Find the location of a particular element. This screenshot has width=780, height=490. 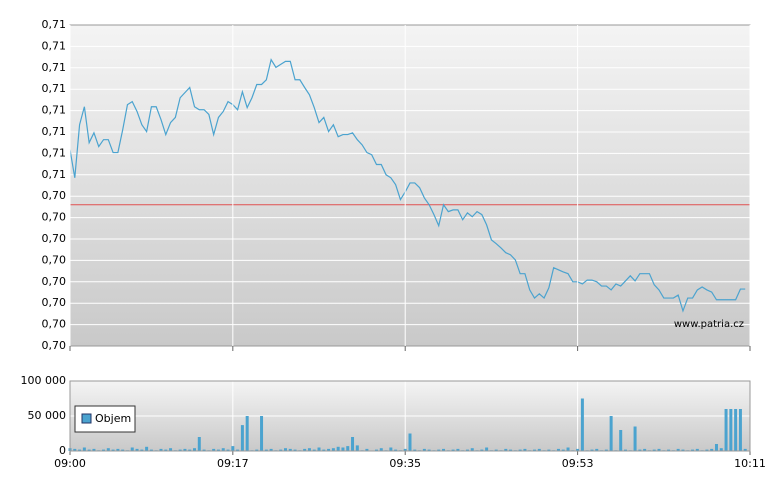

legend-swatch is located at coordinates (86, 418).